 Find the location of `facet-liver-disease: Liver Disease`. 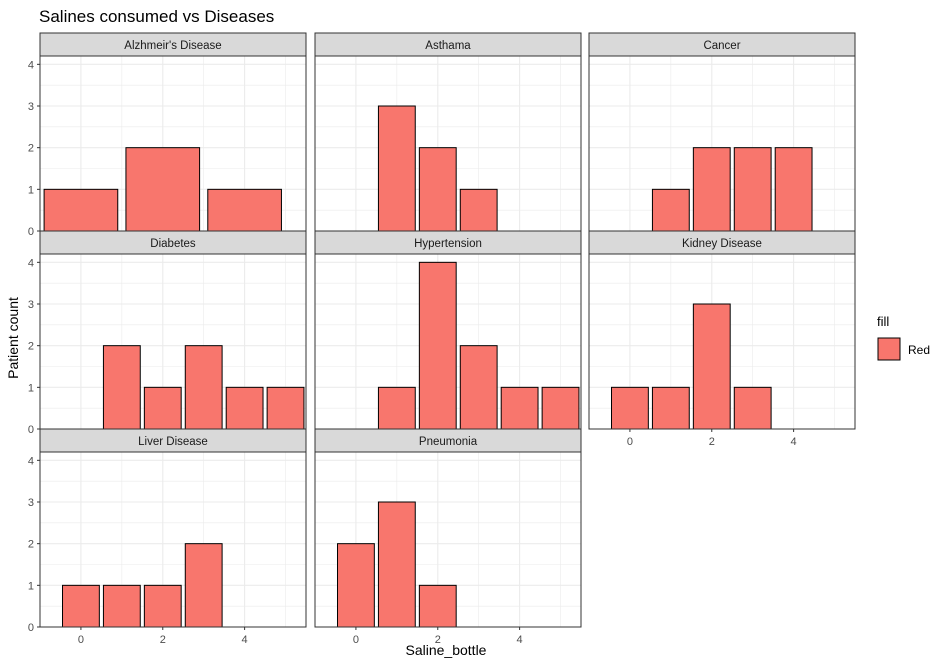

facet-liver-disease: Liver Disease is located at coordinates (173, 528).